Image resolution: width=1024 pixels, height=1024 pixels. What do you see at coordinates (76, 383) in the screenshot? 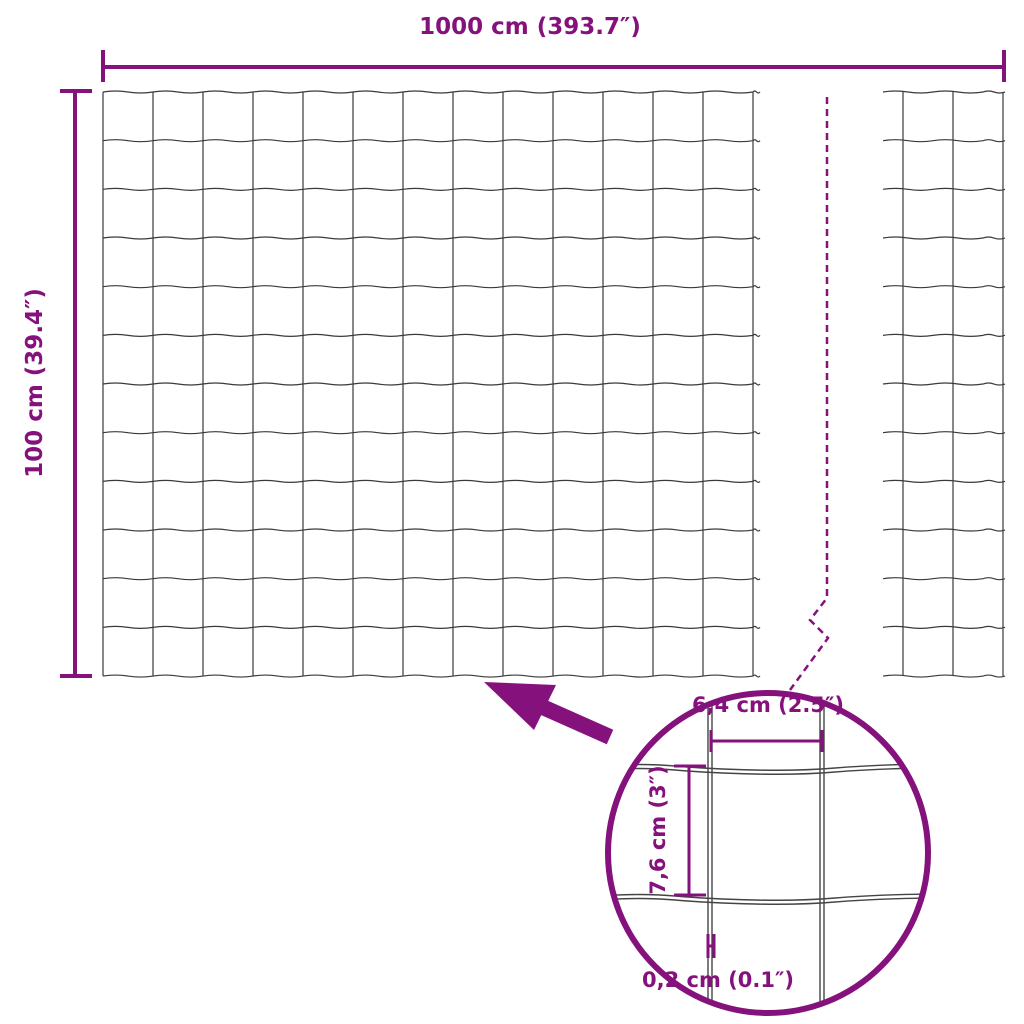
I see `height-dimension-line` at bounding box center [76, 383].